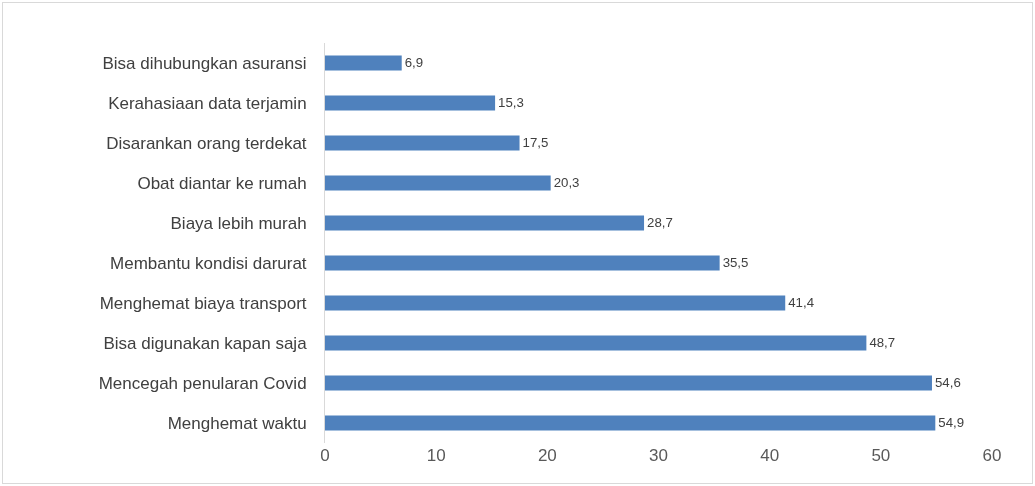 This screenshot has height=486, width=1035. I want to click on y-tick-label: Obat diantar ke rumah, so click(222, 183).